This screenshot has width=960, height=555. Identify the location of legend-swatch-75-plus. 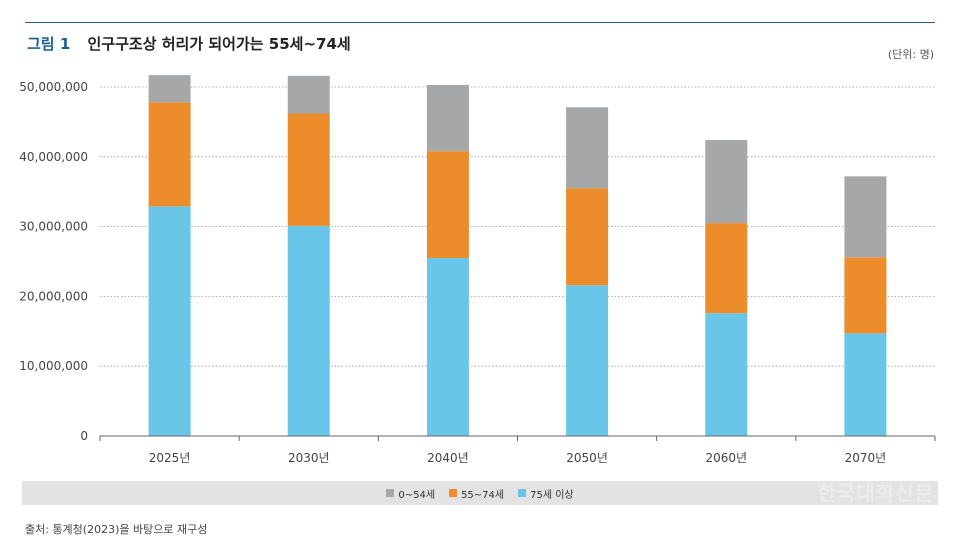
(522, 493).